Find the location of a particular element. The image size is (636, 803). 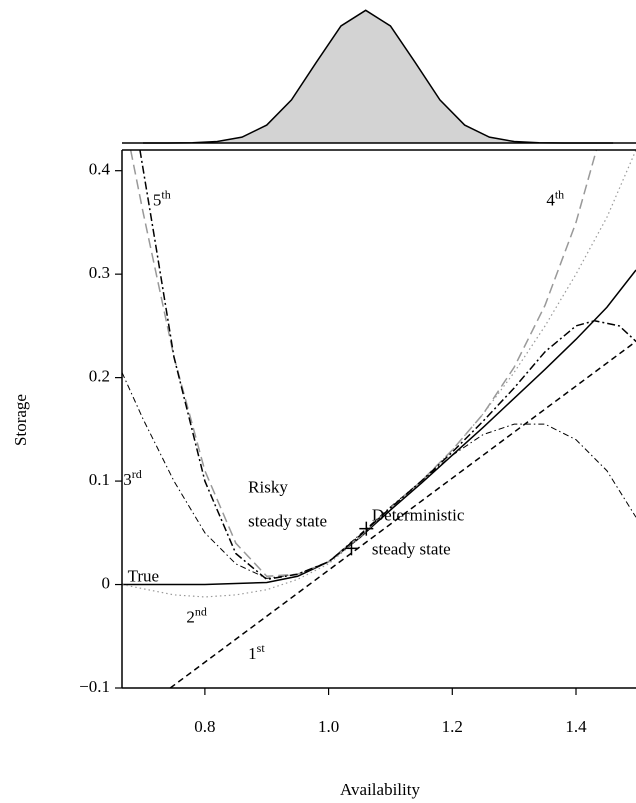

x-tick-label: 0.8 is located at coordinates (204, 726).